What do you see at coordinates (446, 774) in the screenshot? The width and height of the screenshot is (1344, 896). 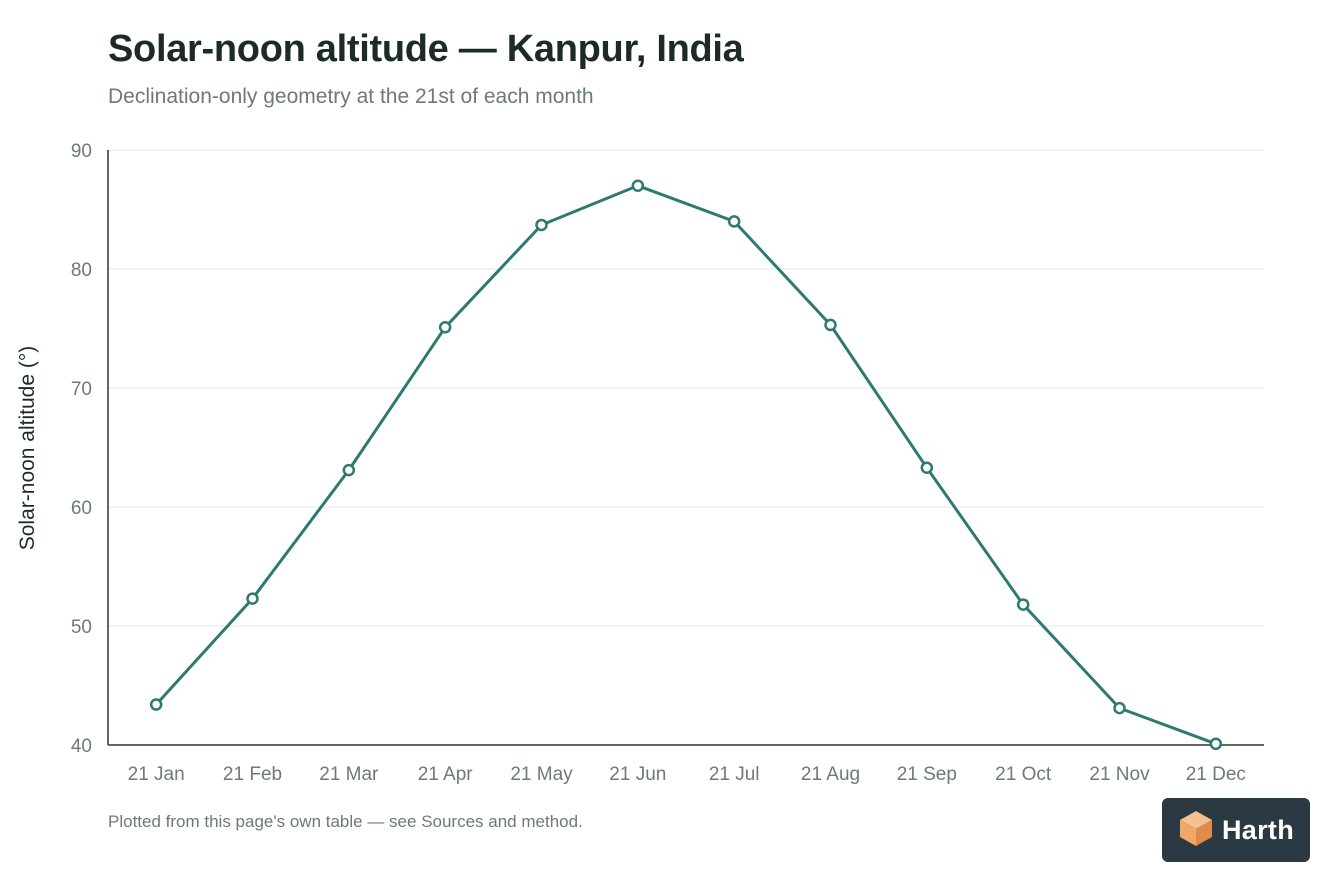 I see `x-tick-label-3: 21 Apr` at bounding box center [446, 774].